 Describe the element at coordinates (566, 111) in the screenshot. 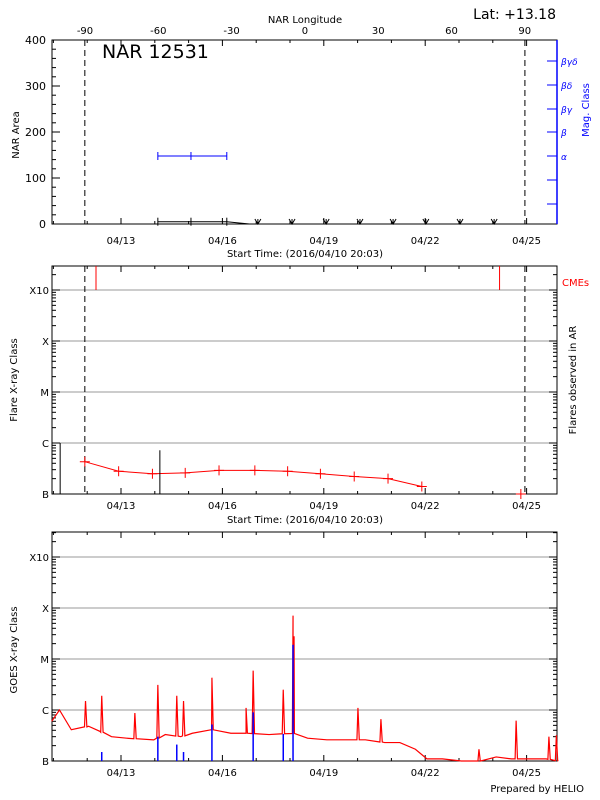

I see `mag-class-label: βγ` at that location.